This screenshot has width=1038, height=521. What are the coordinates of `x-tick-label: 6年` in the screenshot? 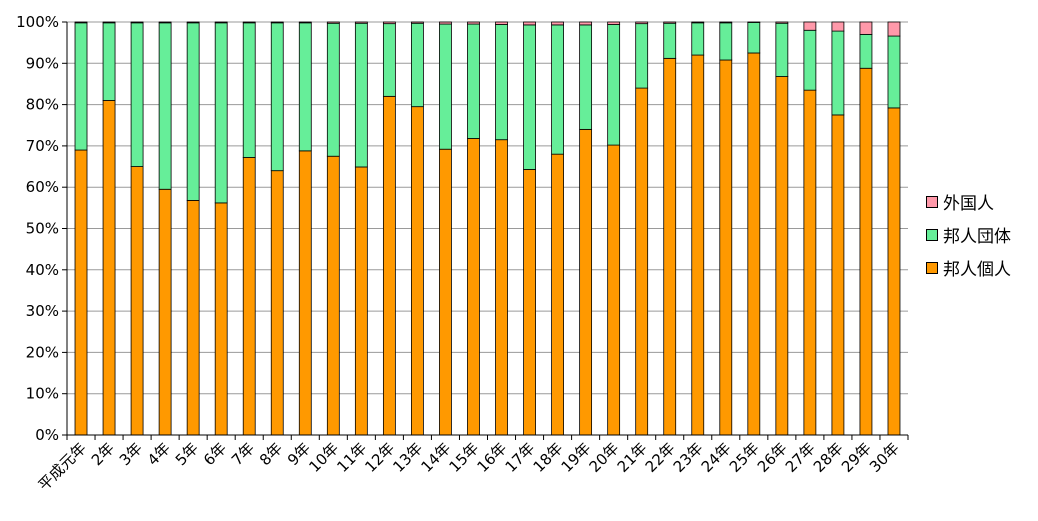 It's located at (215, 454).